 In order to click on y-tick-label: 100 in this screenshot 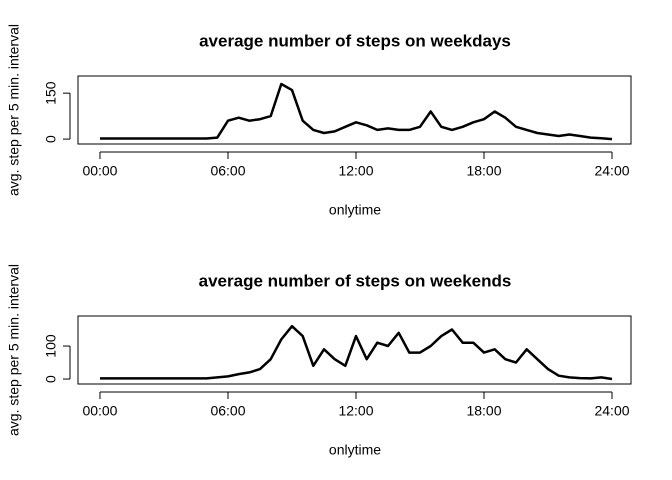, I will do `click(51, 346)`.